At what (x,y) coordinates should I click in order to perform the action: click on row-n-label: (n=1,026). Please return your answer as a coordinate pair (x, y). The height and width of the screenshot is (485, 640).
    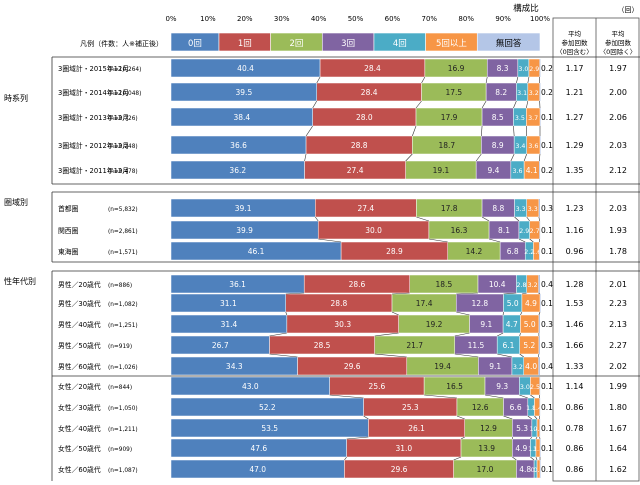
    Looking at the image, I should click on (123, 368).